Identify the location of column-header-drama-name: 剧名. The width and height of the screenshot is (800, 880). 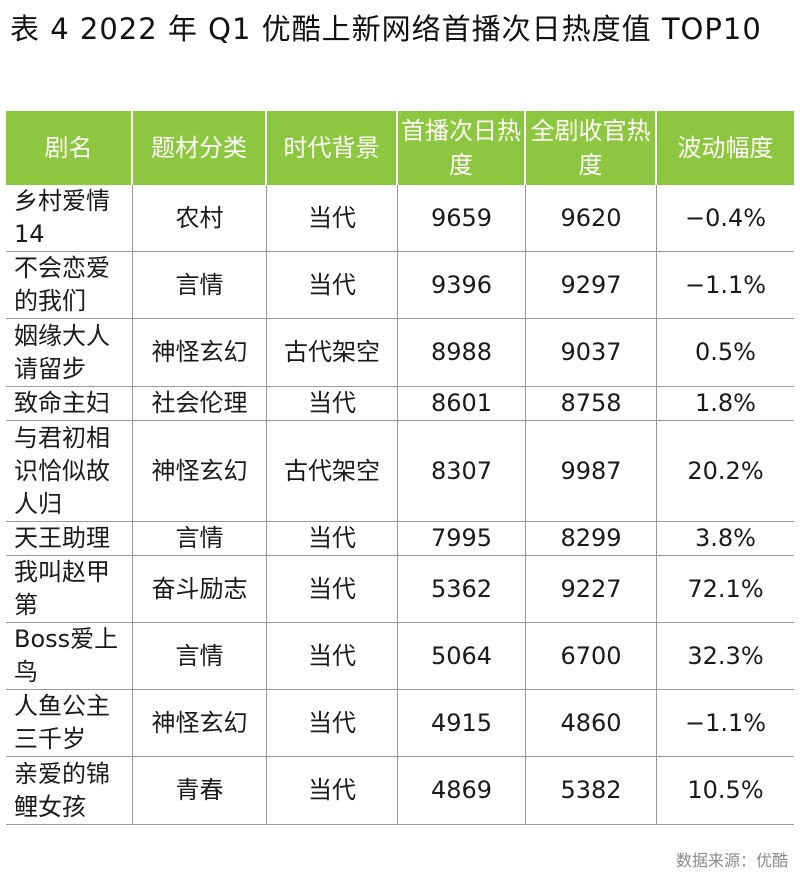
(69, 148).